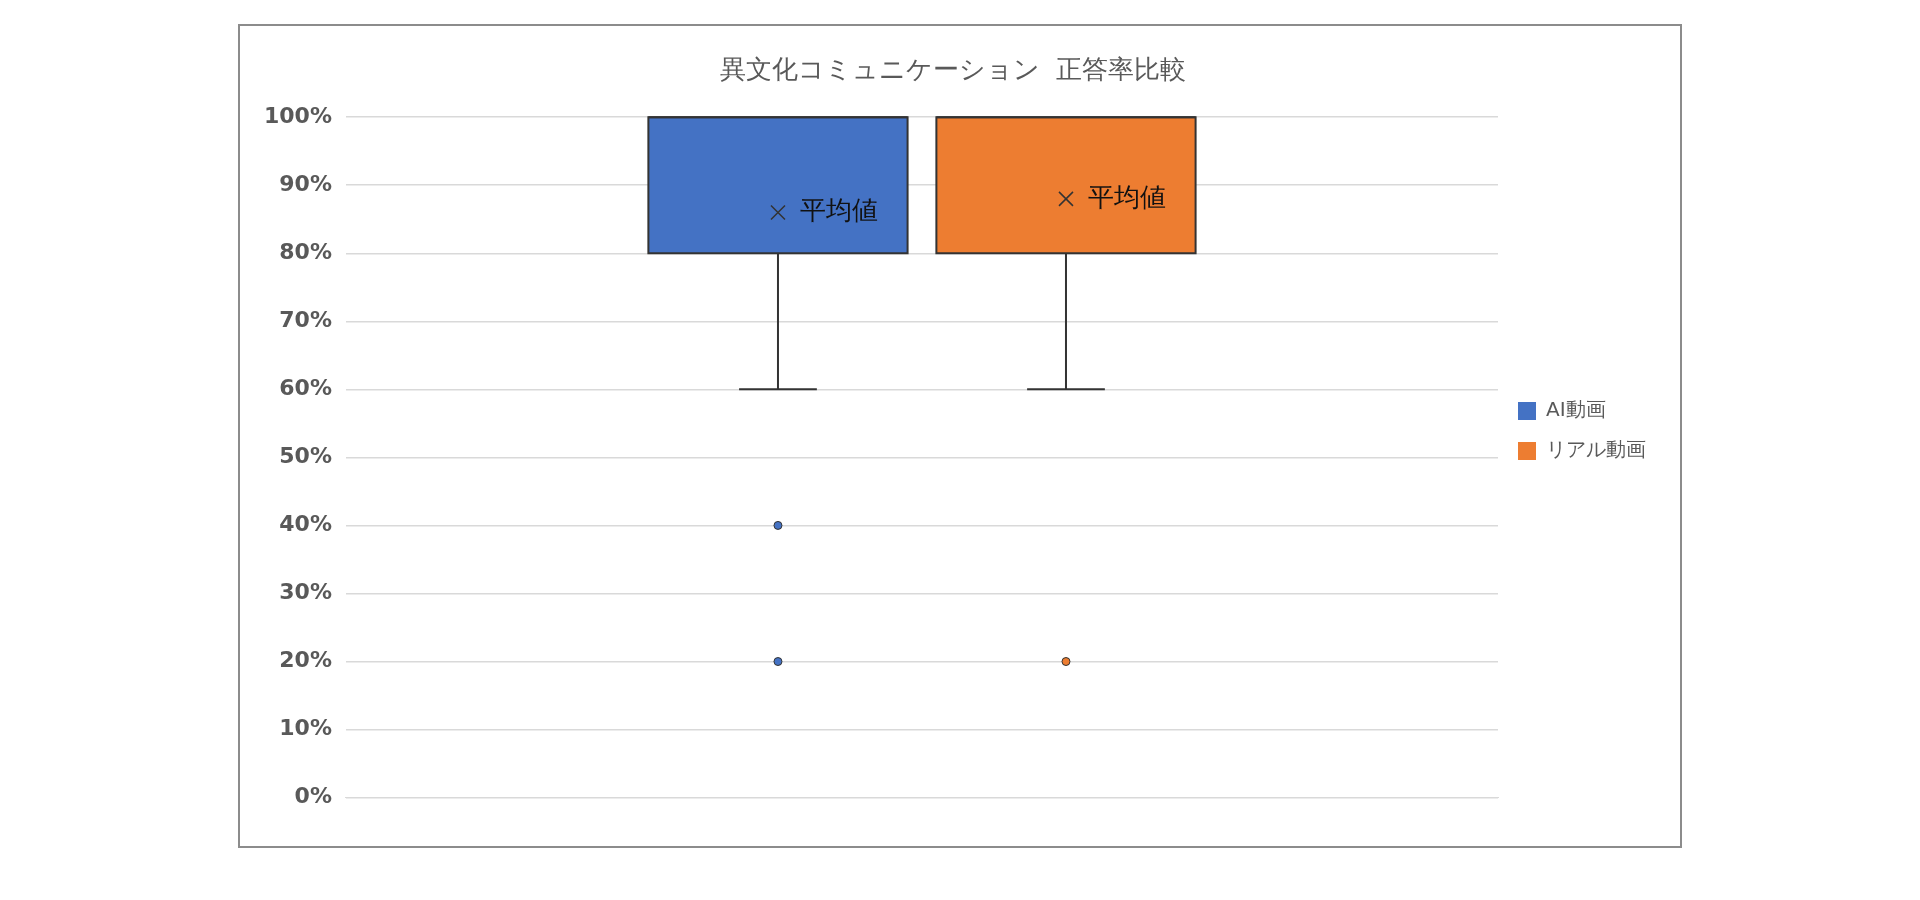  What do you see at coordinates (313, 796) in the screenshot?
I see `y-tick-label: 0%` at bounding box center [313, 796].